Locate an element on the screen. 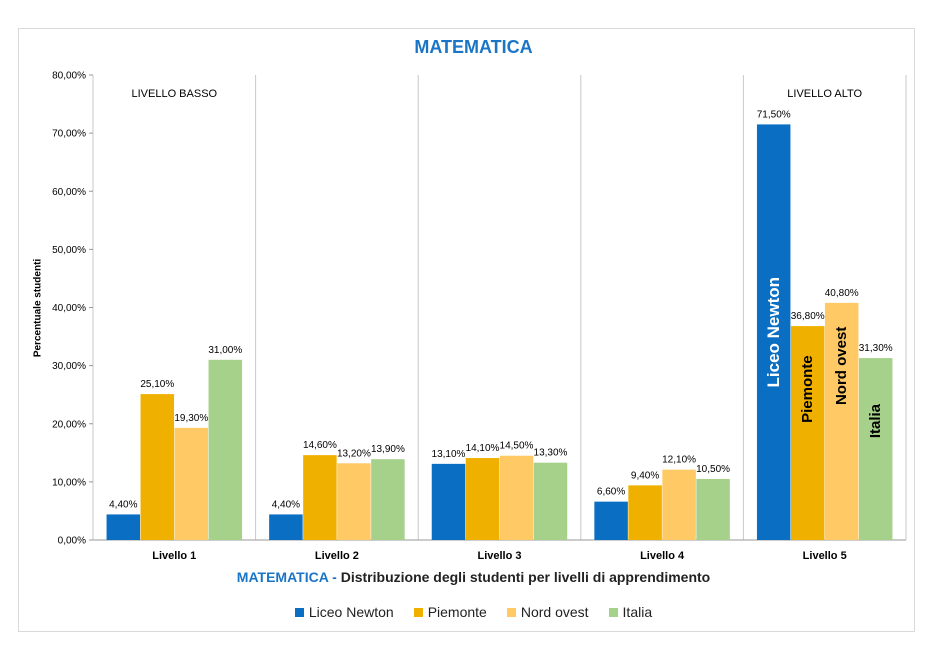 This screenshot has width=947, height=670. data-label: 19,30% is located at coordinates (191, 418).